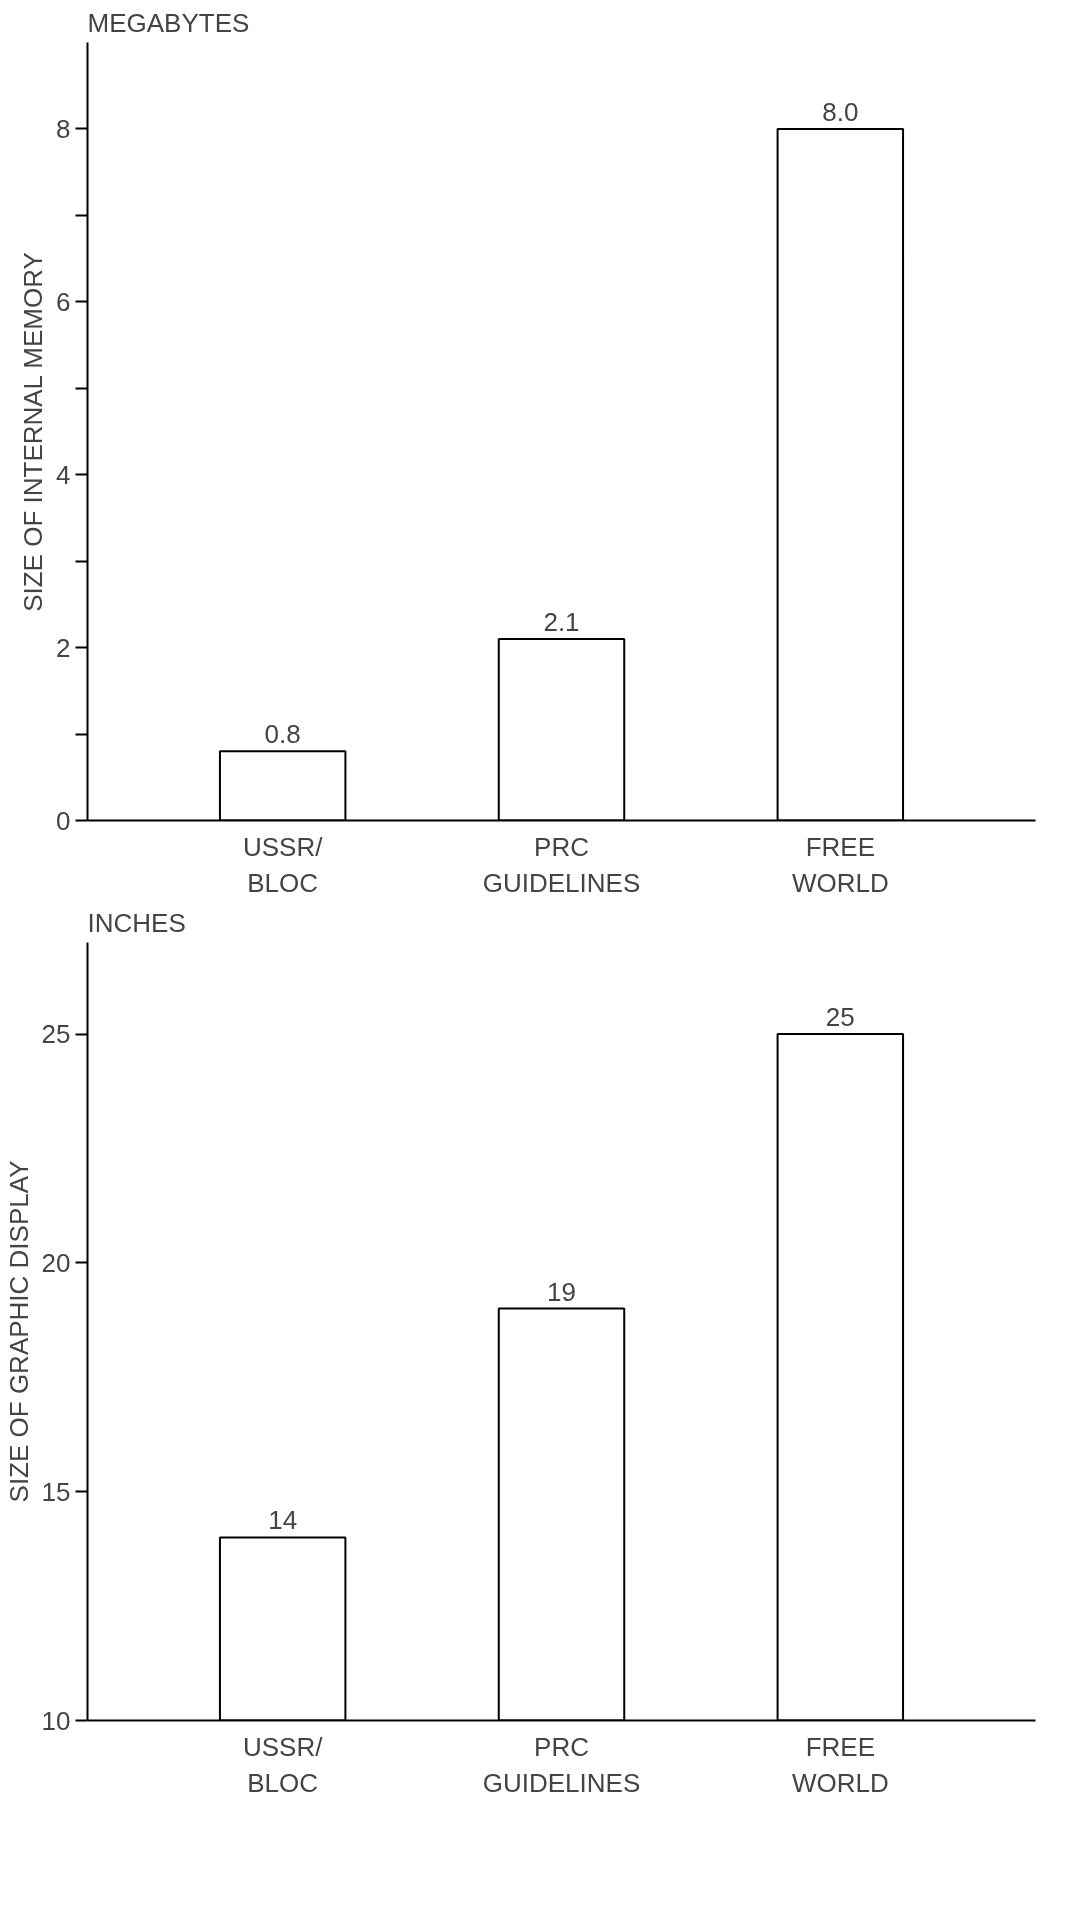 The image size is (1079, 1920). What do you see at coordinates (168, 22) in the screenshot?
I see `chart-title: MEGABYTES` at bounding box center [168, 22].